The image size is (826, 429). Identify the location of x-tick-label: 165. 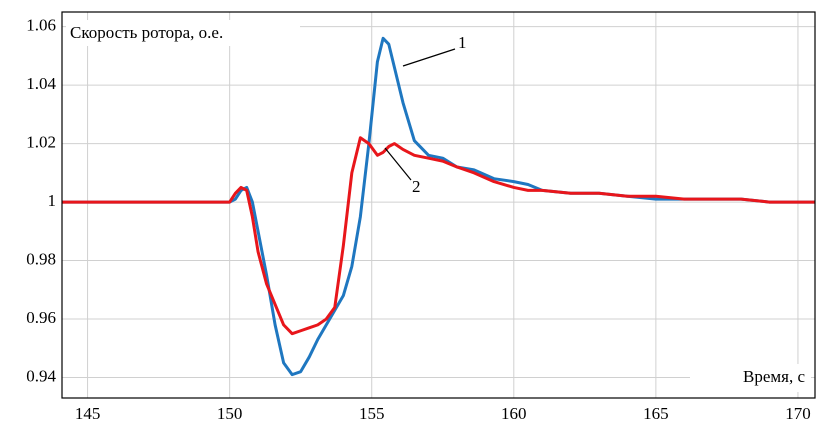
(656, 413).